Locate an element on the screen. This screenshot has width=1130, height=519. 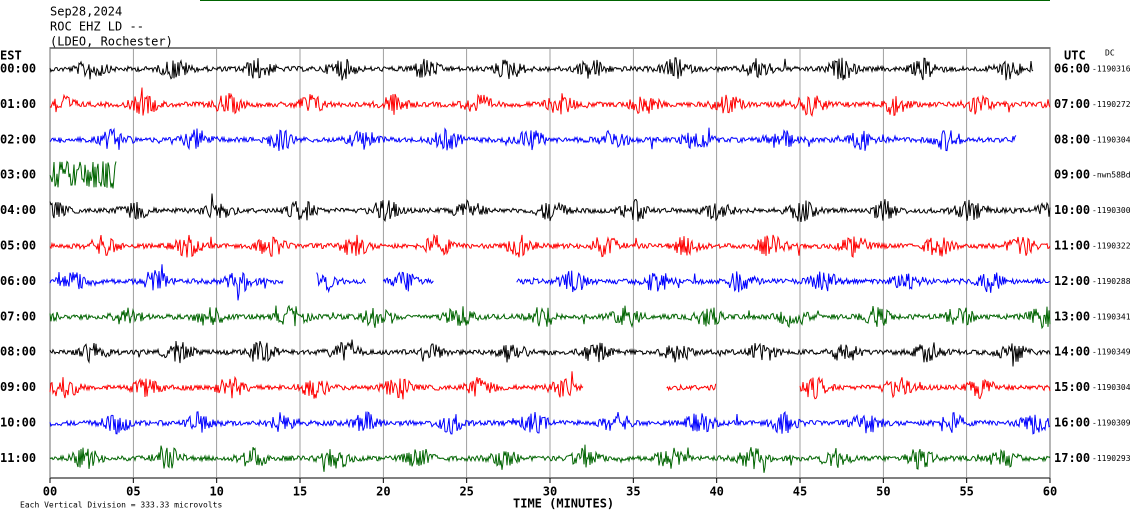
est-label: 04:00 is located at coordinates (18, 210).